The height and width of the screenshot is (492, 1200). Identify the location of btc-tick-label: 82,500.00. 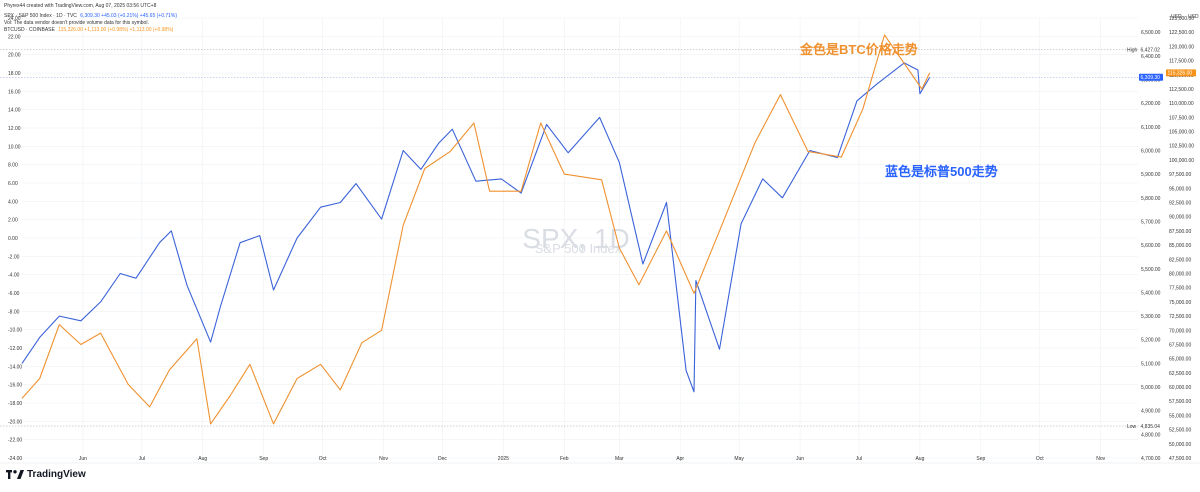
(1180, 260).